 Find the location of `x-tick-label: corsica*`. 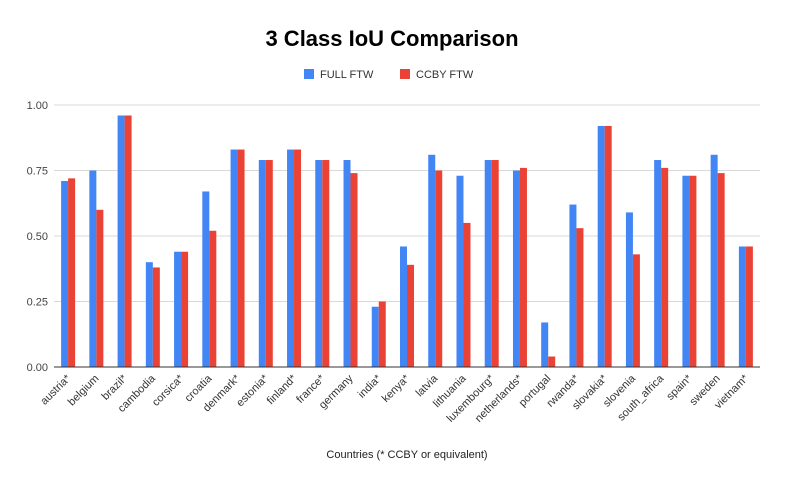

x-tick-label: corsica* is located at coordinates (168, 390).